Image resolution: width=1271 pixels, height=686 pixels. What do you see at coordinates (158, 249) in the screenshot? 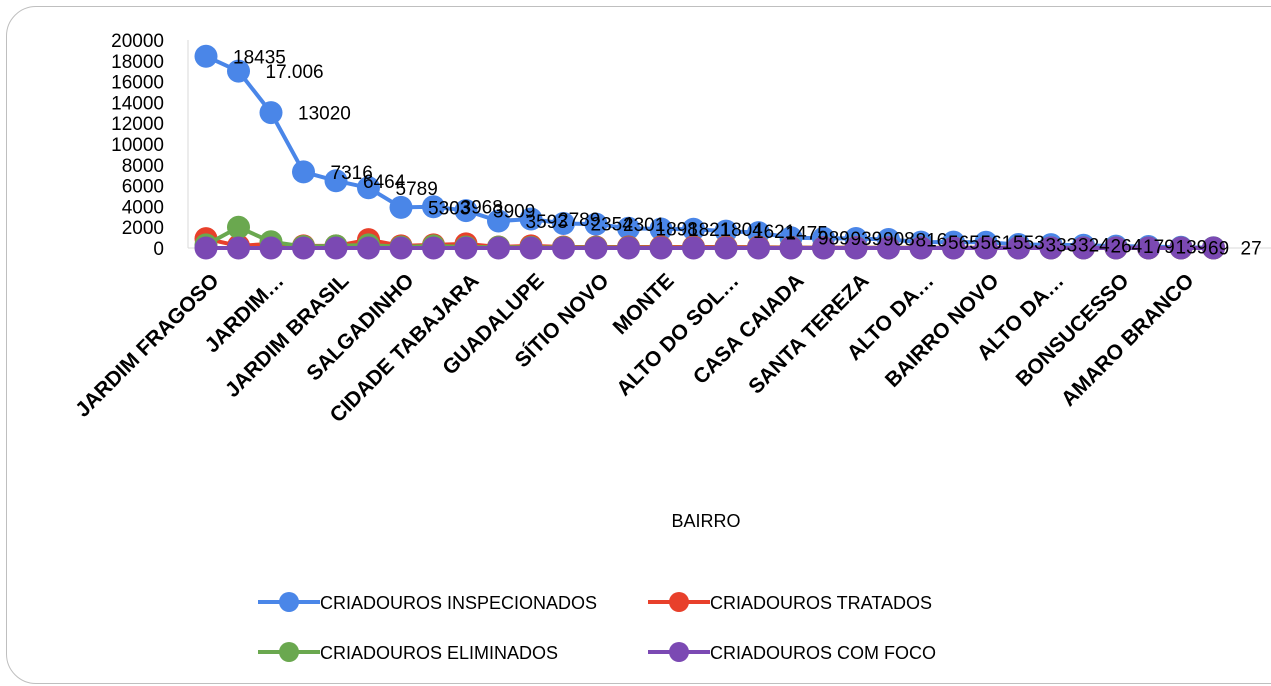
I see `y-tick-label: 0` at bounding box center [158, 249].